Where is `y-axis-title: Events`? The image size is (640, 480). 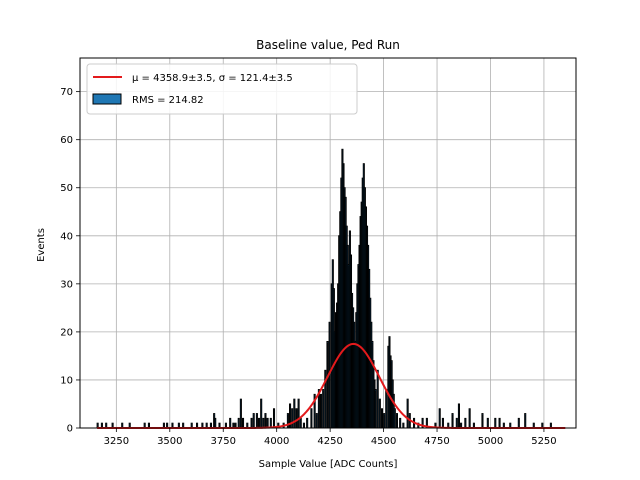
y-axis-title: Events is located at coordinates (41, 245).